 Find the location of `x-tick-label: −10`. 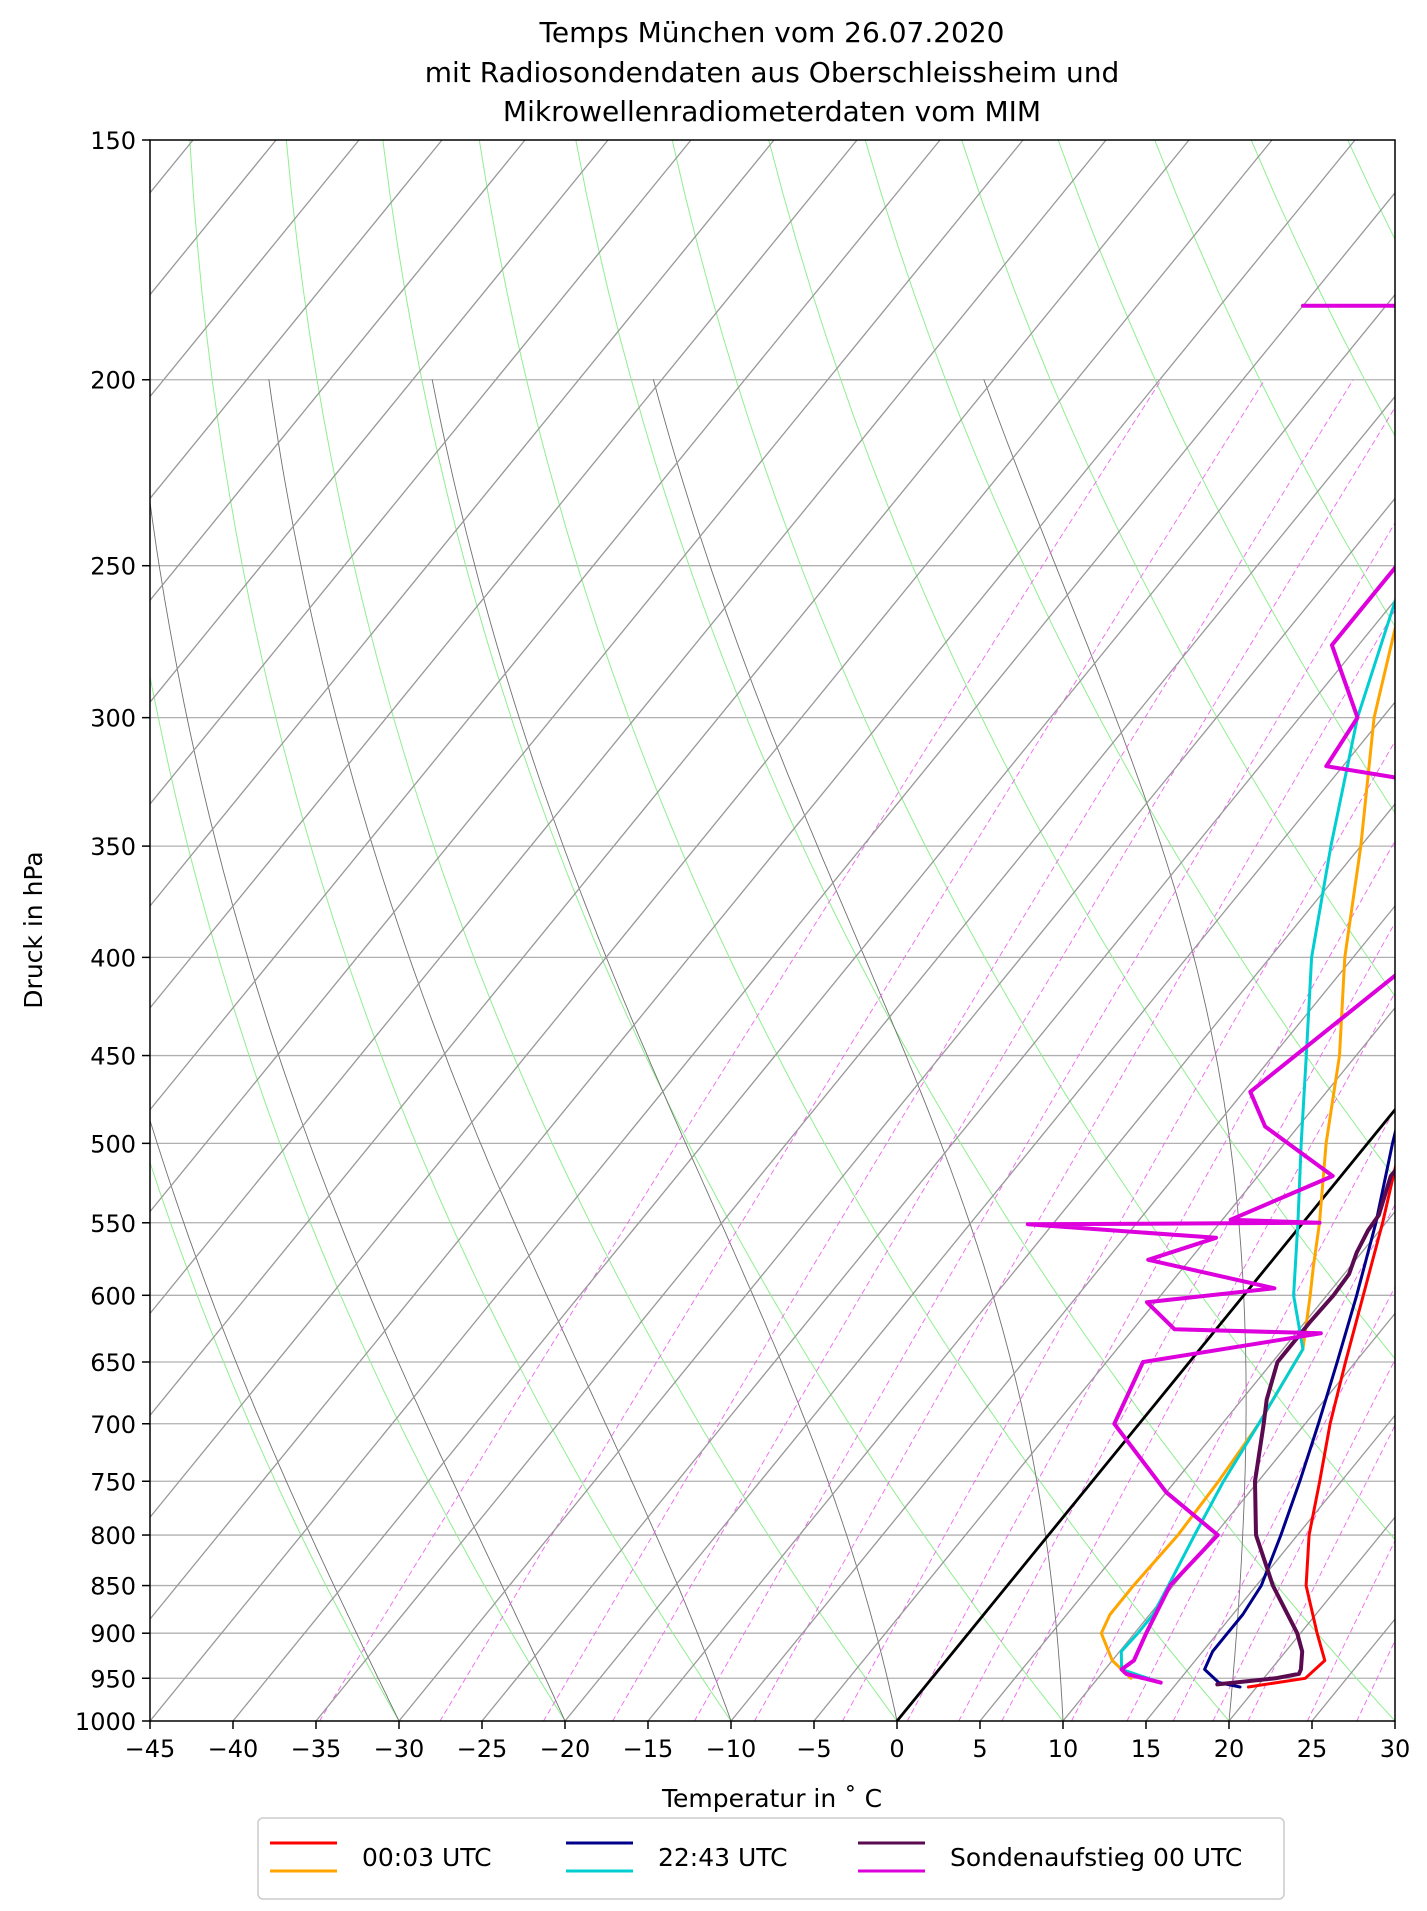

x-tick-label: −10 is located at coordinates (731, 1749).